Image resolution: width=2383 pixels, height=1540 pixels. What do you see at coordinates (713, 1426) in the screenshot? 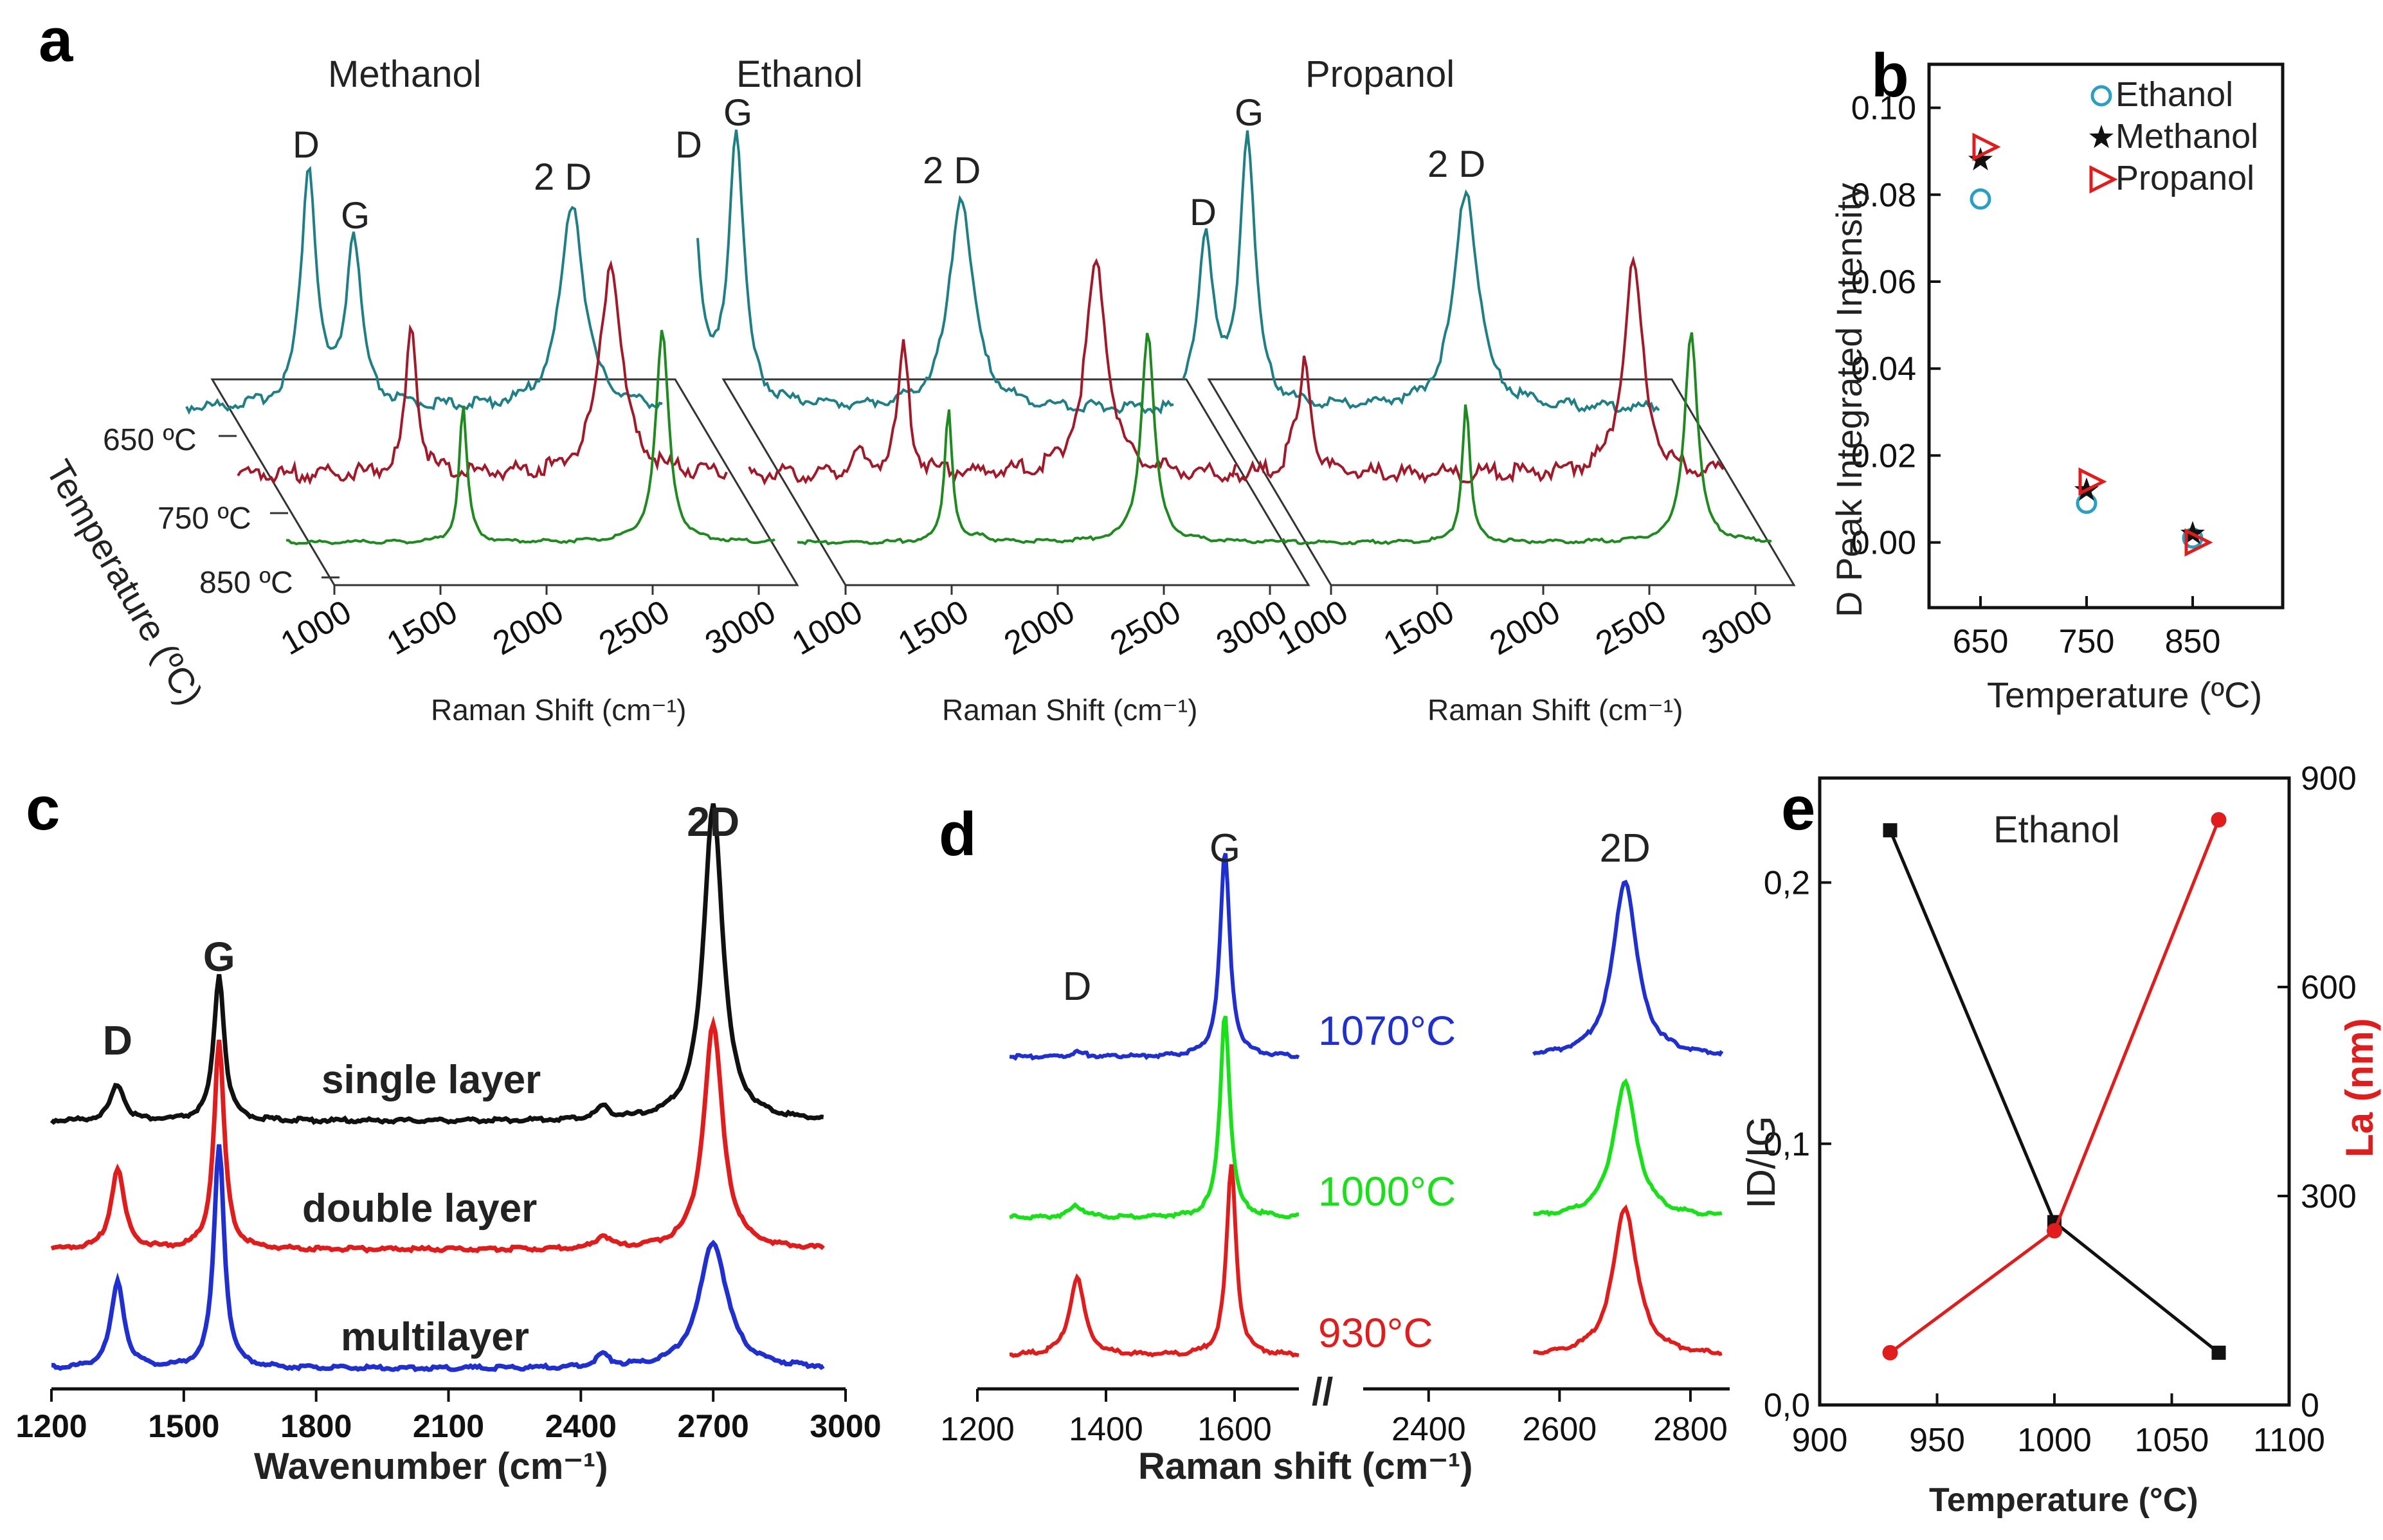
I see `panel-c-xtick-label: 2700` at bounding box center [713, 1426].